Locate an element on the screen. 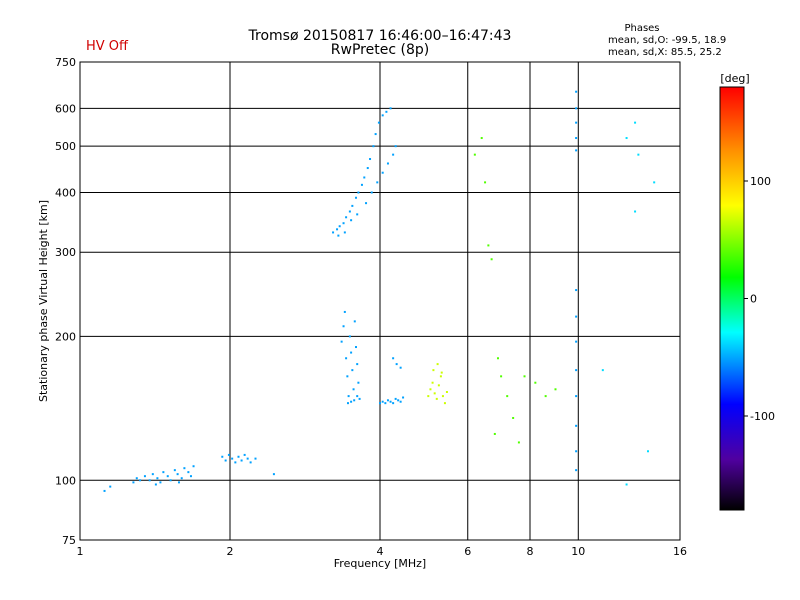  colorbar is located at coordinates (732, 298).